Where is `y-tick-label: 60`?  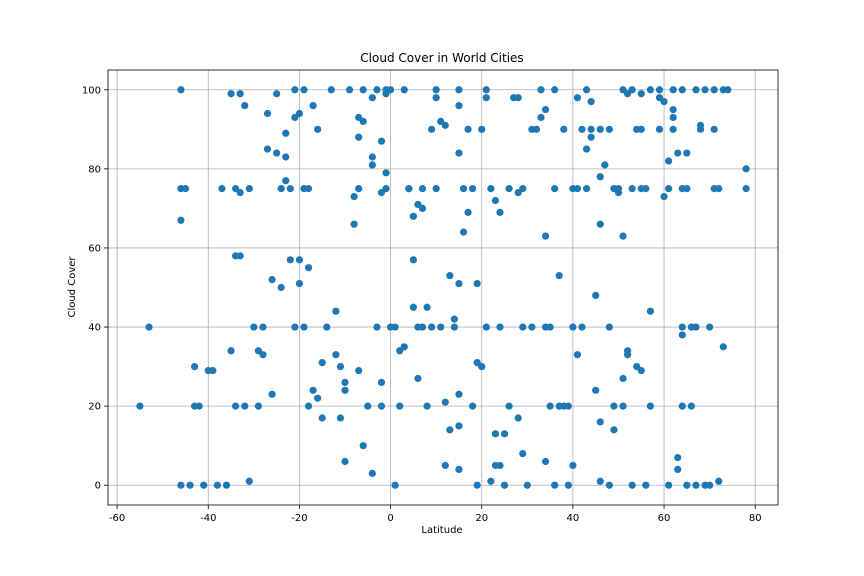
y-tick-label: 60 is located at coordinates (94, 248).